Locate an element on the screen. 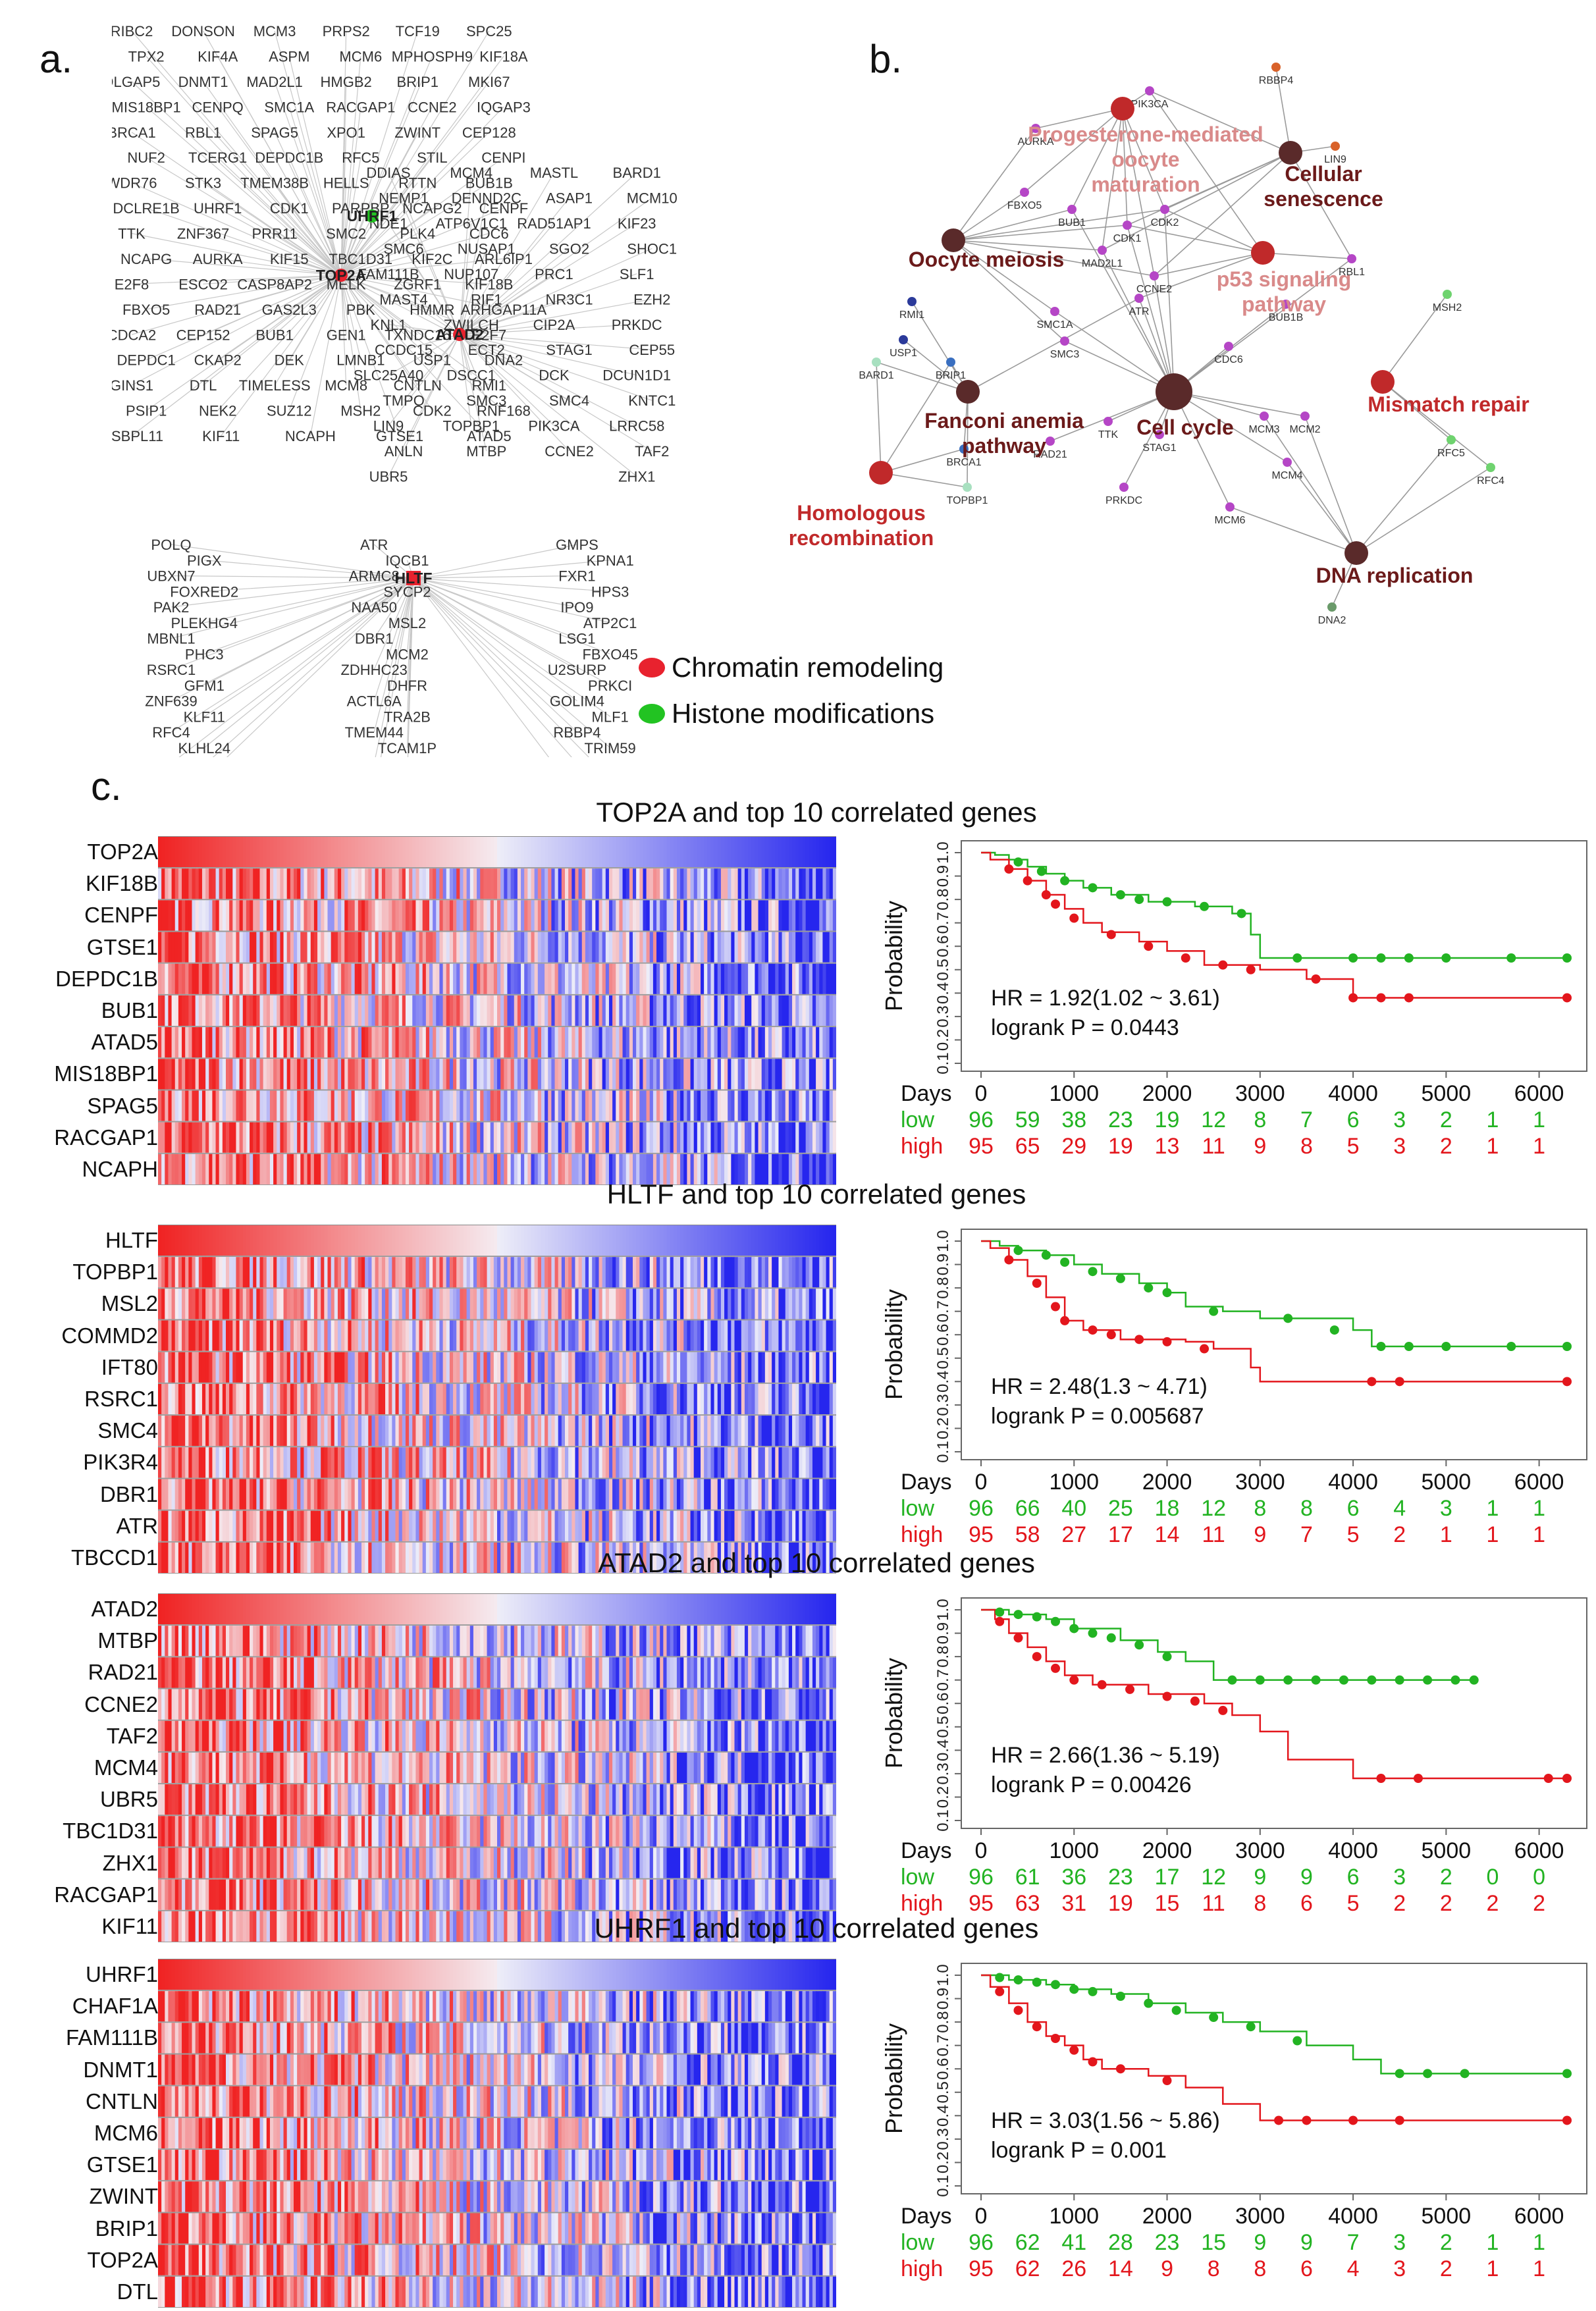 Image resolution: width=1596 pixels, height=2311 pixels. km-xtick-label: 5000 is located at coordinates (1447, 1093).